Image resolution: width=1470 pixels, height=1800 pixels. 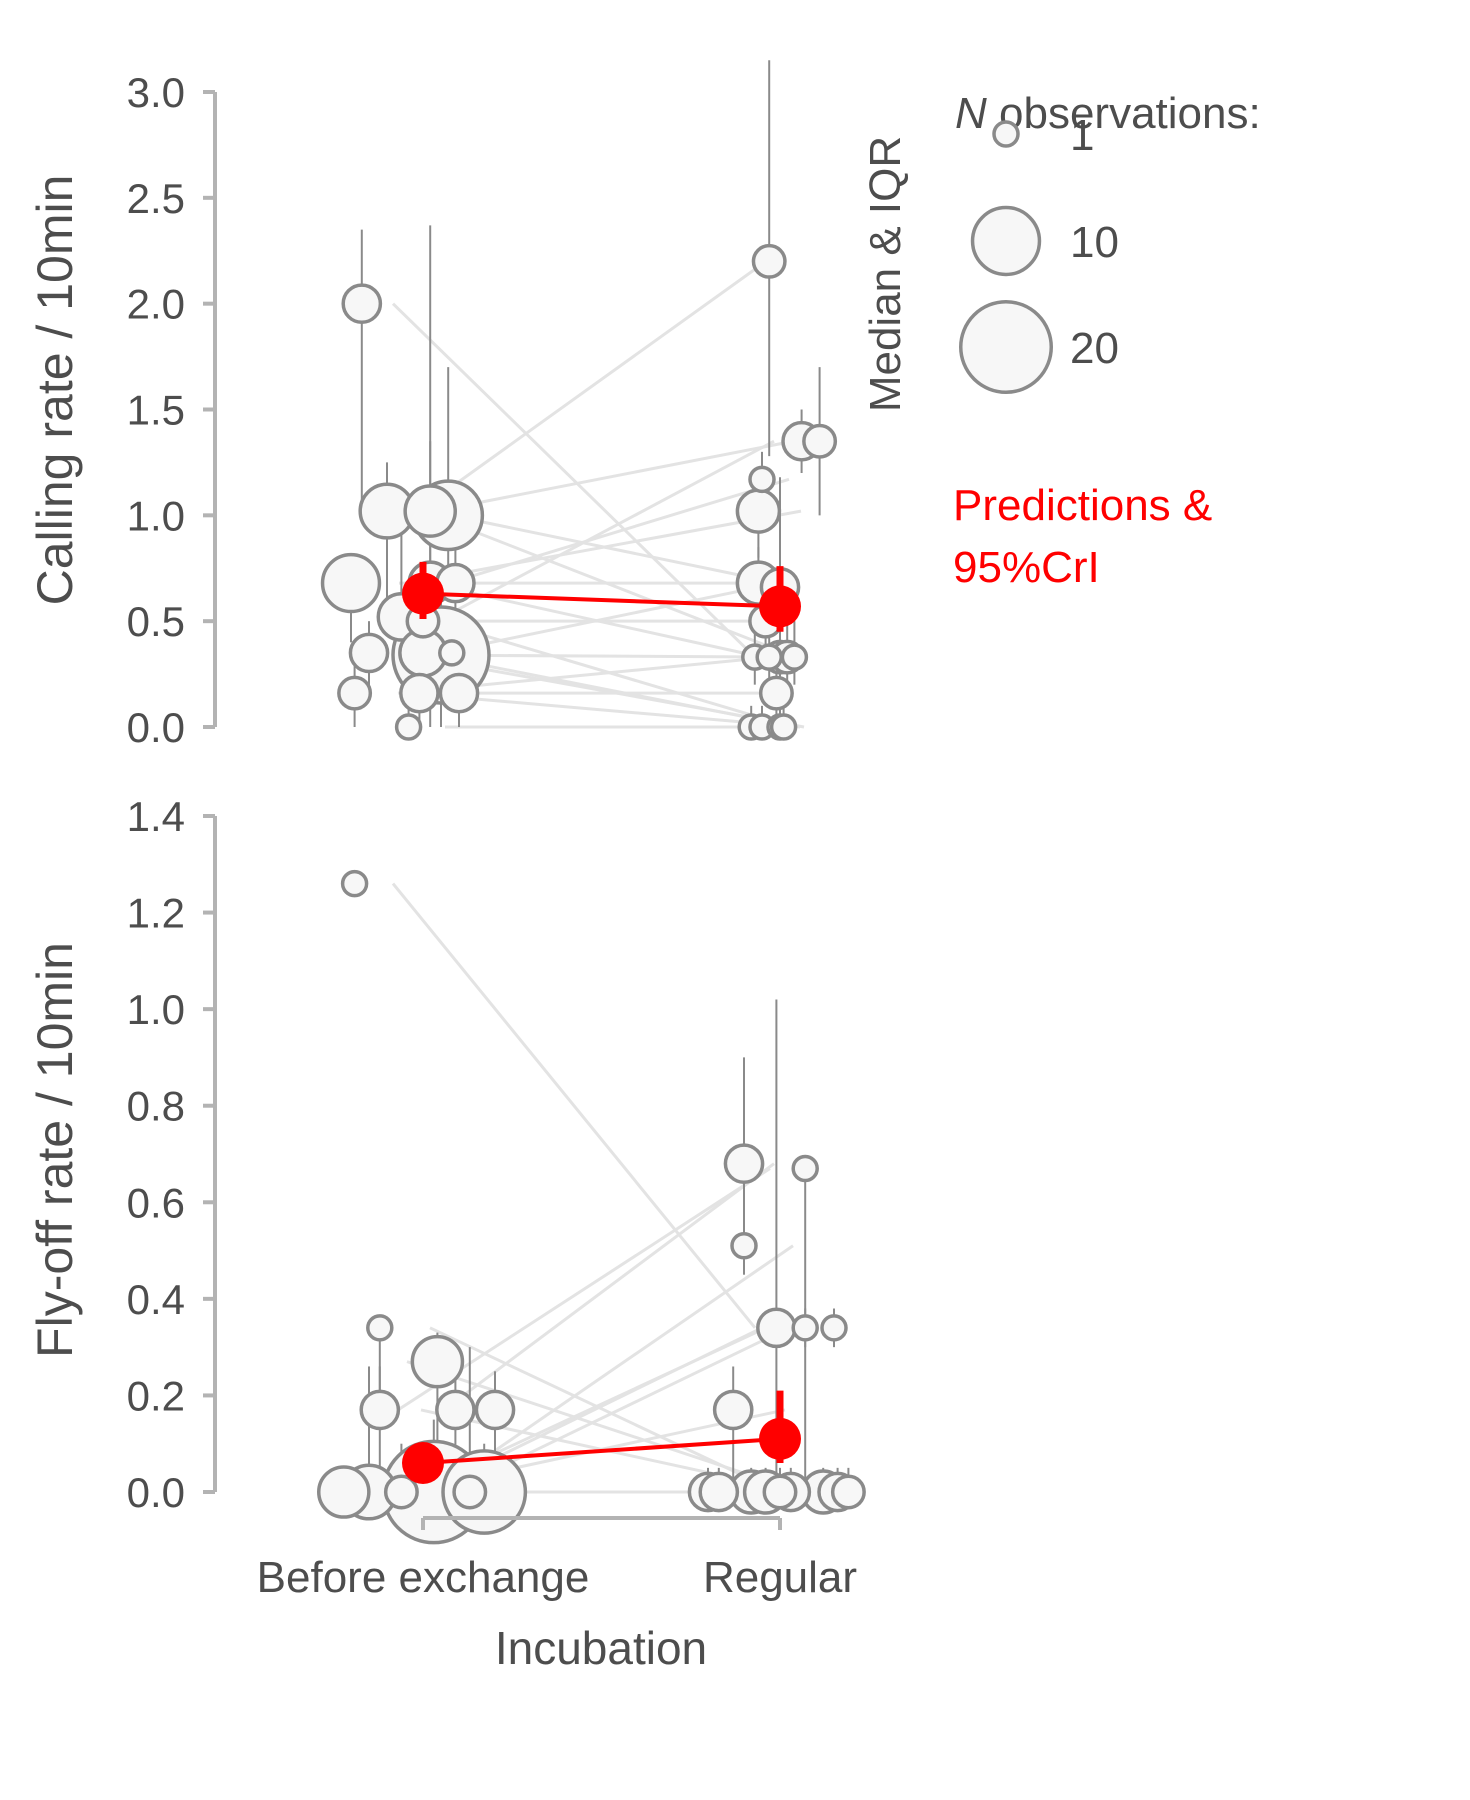 I want to click on y-tick-label: 0.5, so click(x=156, y=621).